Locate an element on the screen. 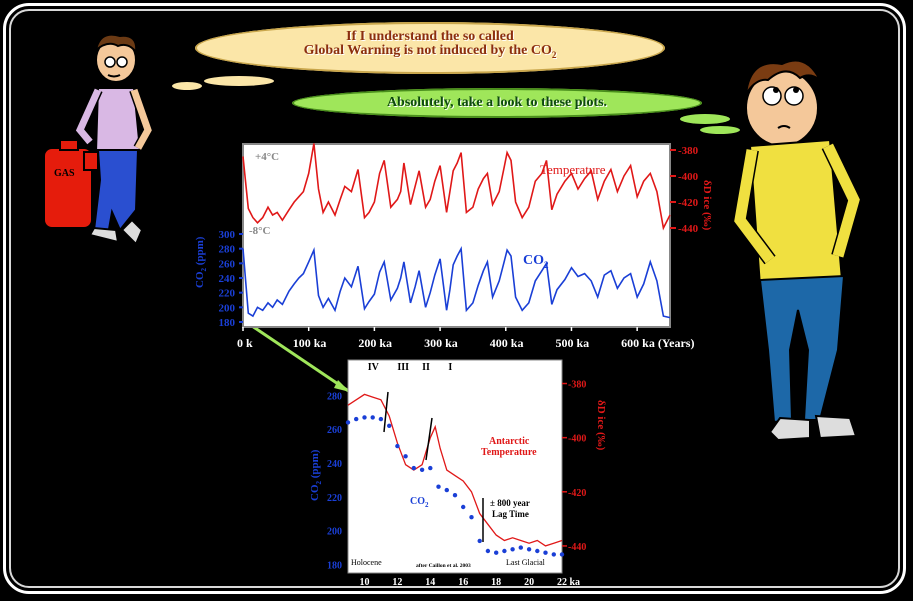 The height and width of the screenshot is (601, 913). top-chart-x-tick-label: 600 ka (Years) is located at coordinates (657, 343).